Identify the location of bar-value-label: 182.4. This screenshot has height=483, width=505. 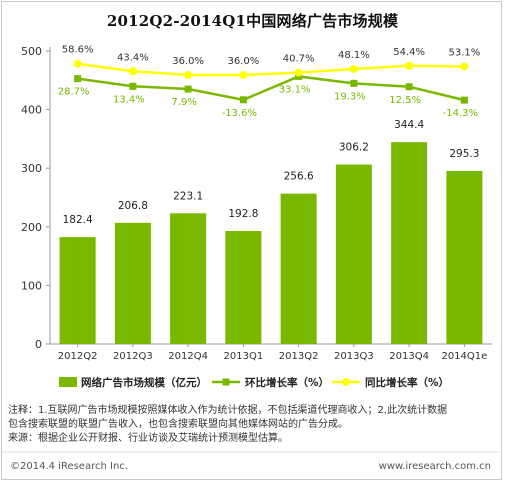
(78, 220).